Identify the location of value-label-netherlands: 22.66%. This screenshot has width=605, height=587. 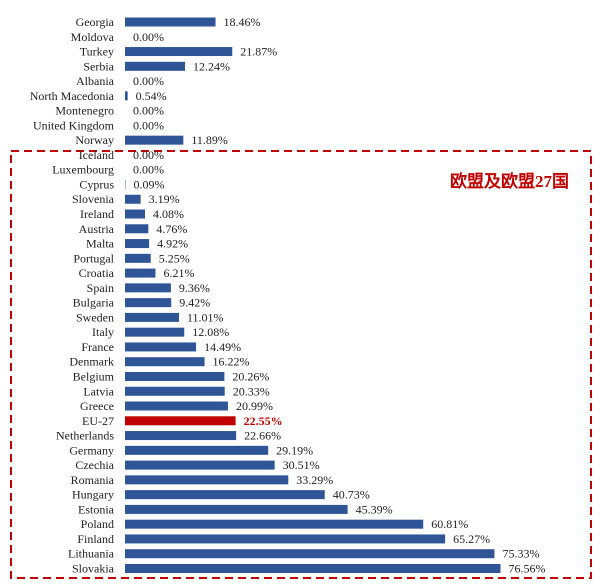
(262, 436).